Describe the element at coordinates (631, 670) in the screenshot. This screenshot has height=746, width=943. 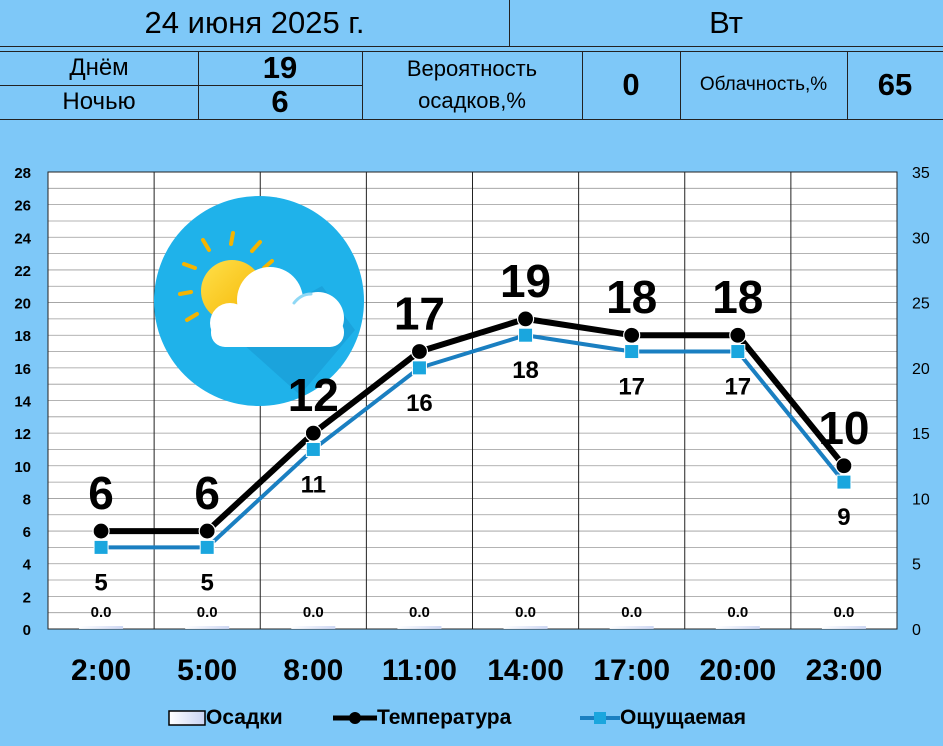
I see `x-tick-label: 17:00` at that location.